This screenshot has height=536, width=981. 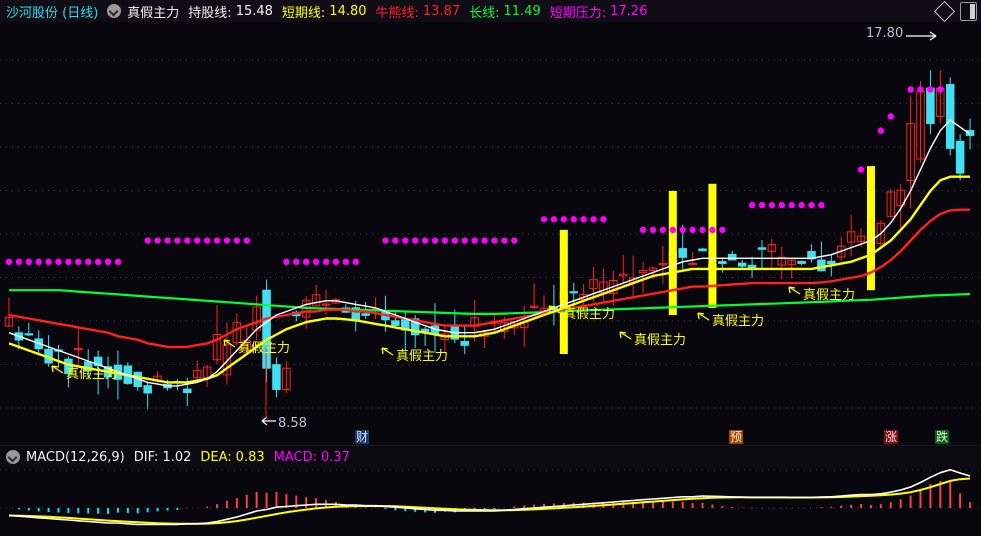 I want to click on price-low-arrow, so click(x=268, y=421).